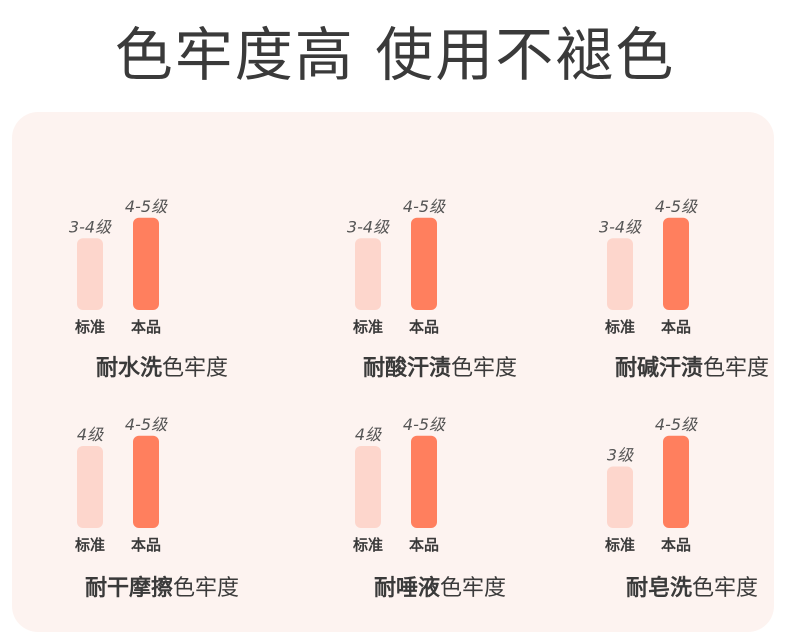 This screenshot has height=644, width=790. I want to click on caption-strong: 耐酸汗渍, so click(406, 368).